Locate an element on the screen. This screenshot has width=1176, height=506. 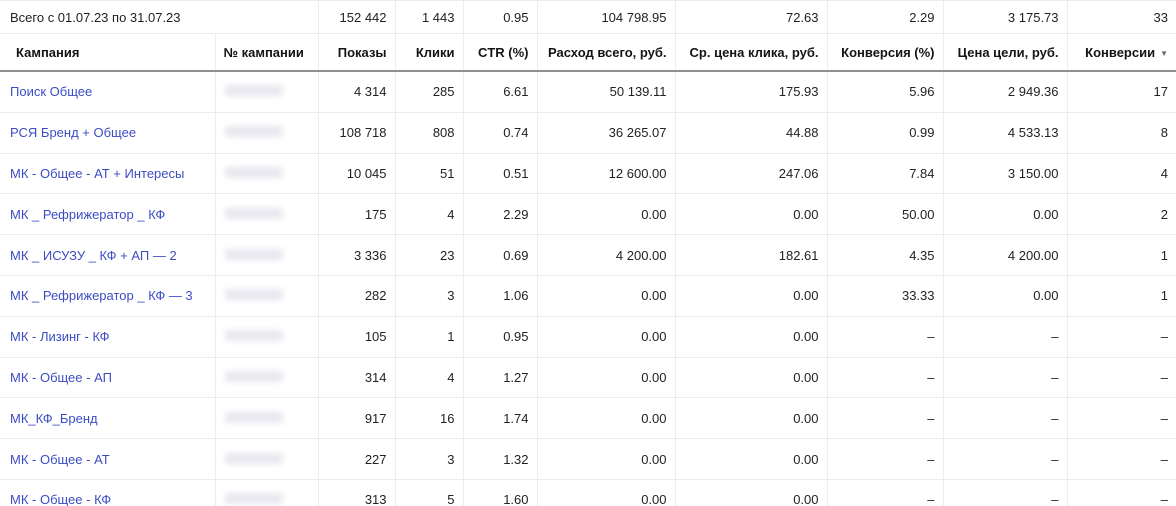
campaign-link: МК - Общее - АТ + Интересы is located at coordinates (97, 173).